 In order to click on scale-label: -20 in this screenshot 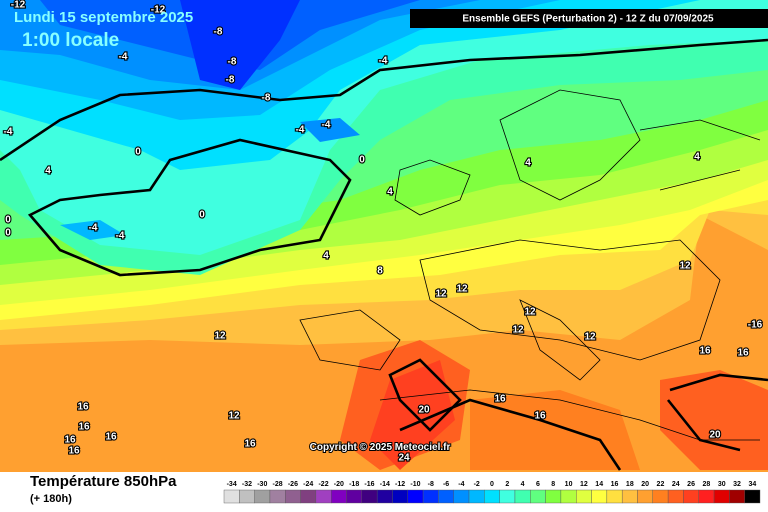, I will do `click(339, 484)`.